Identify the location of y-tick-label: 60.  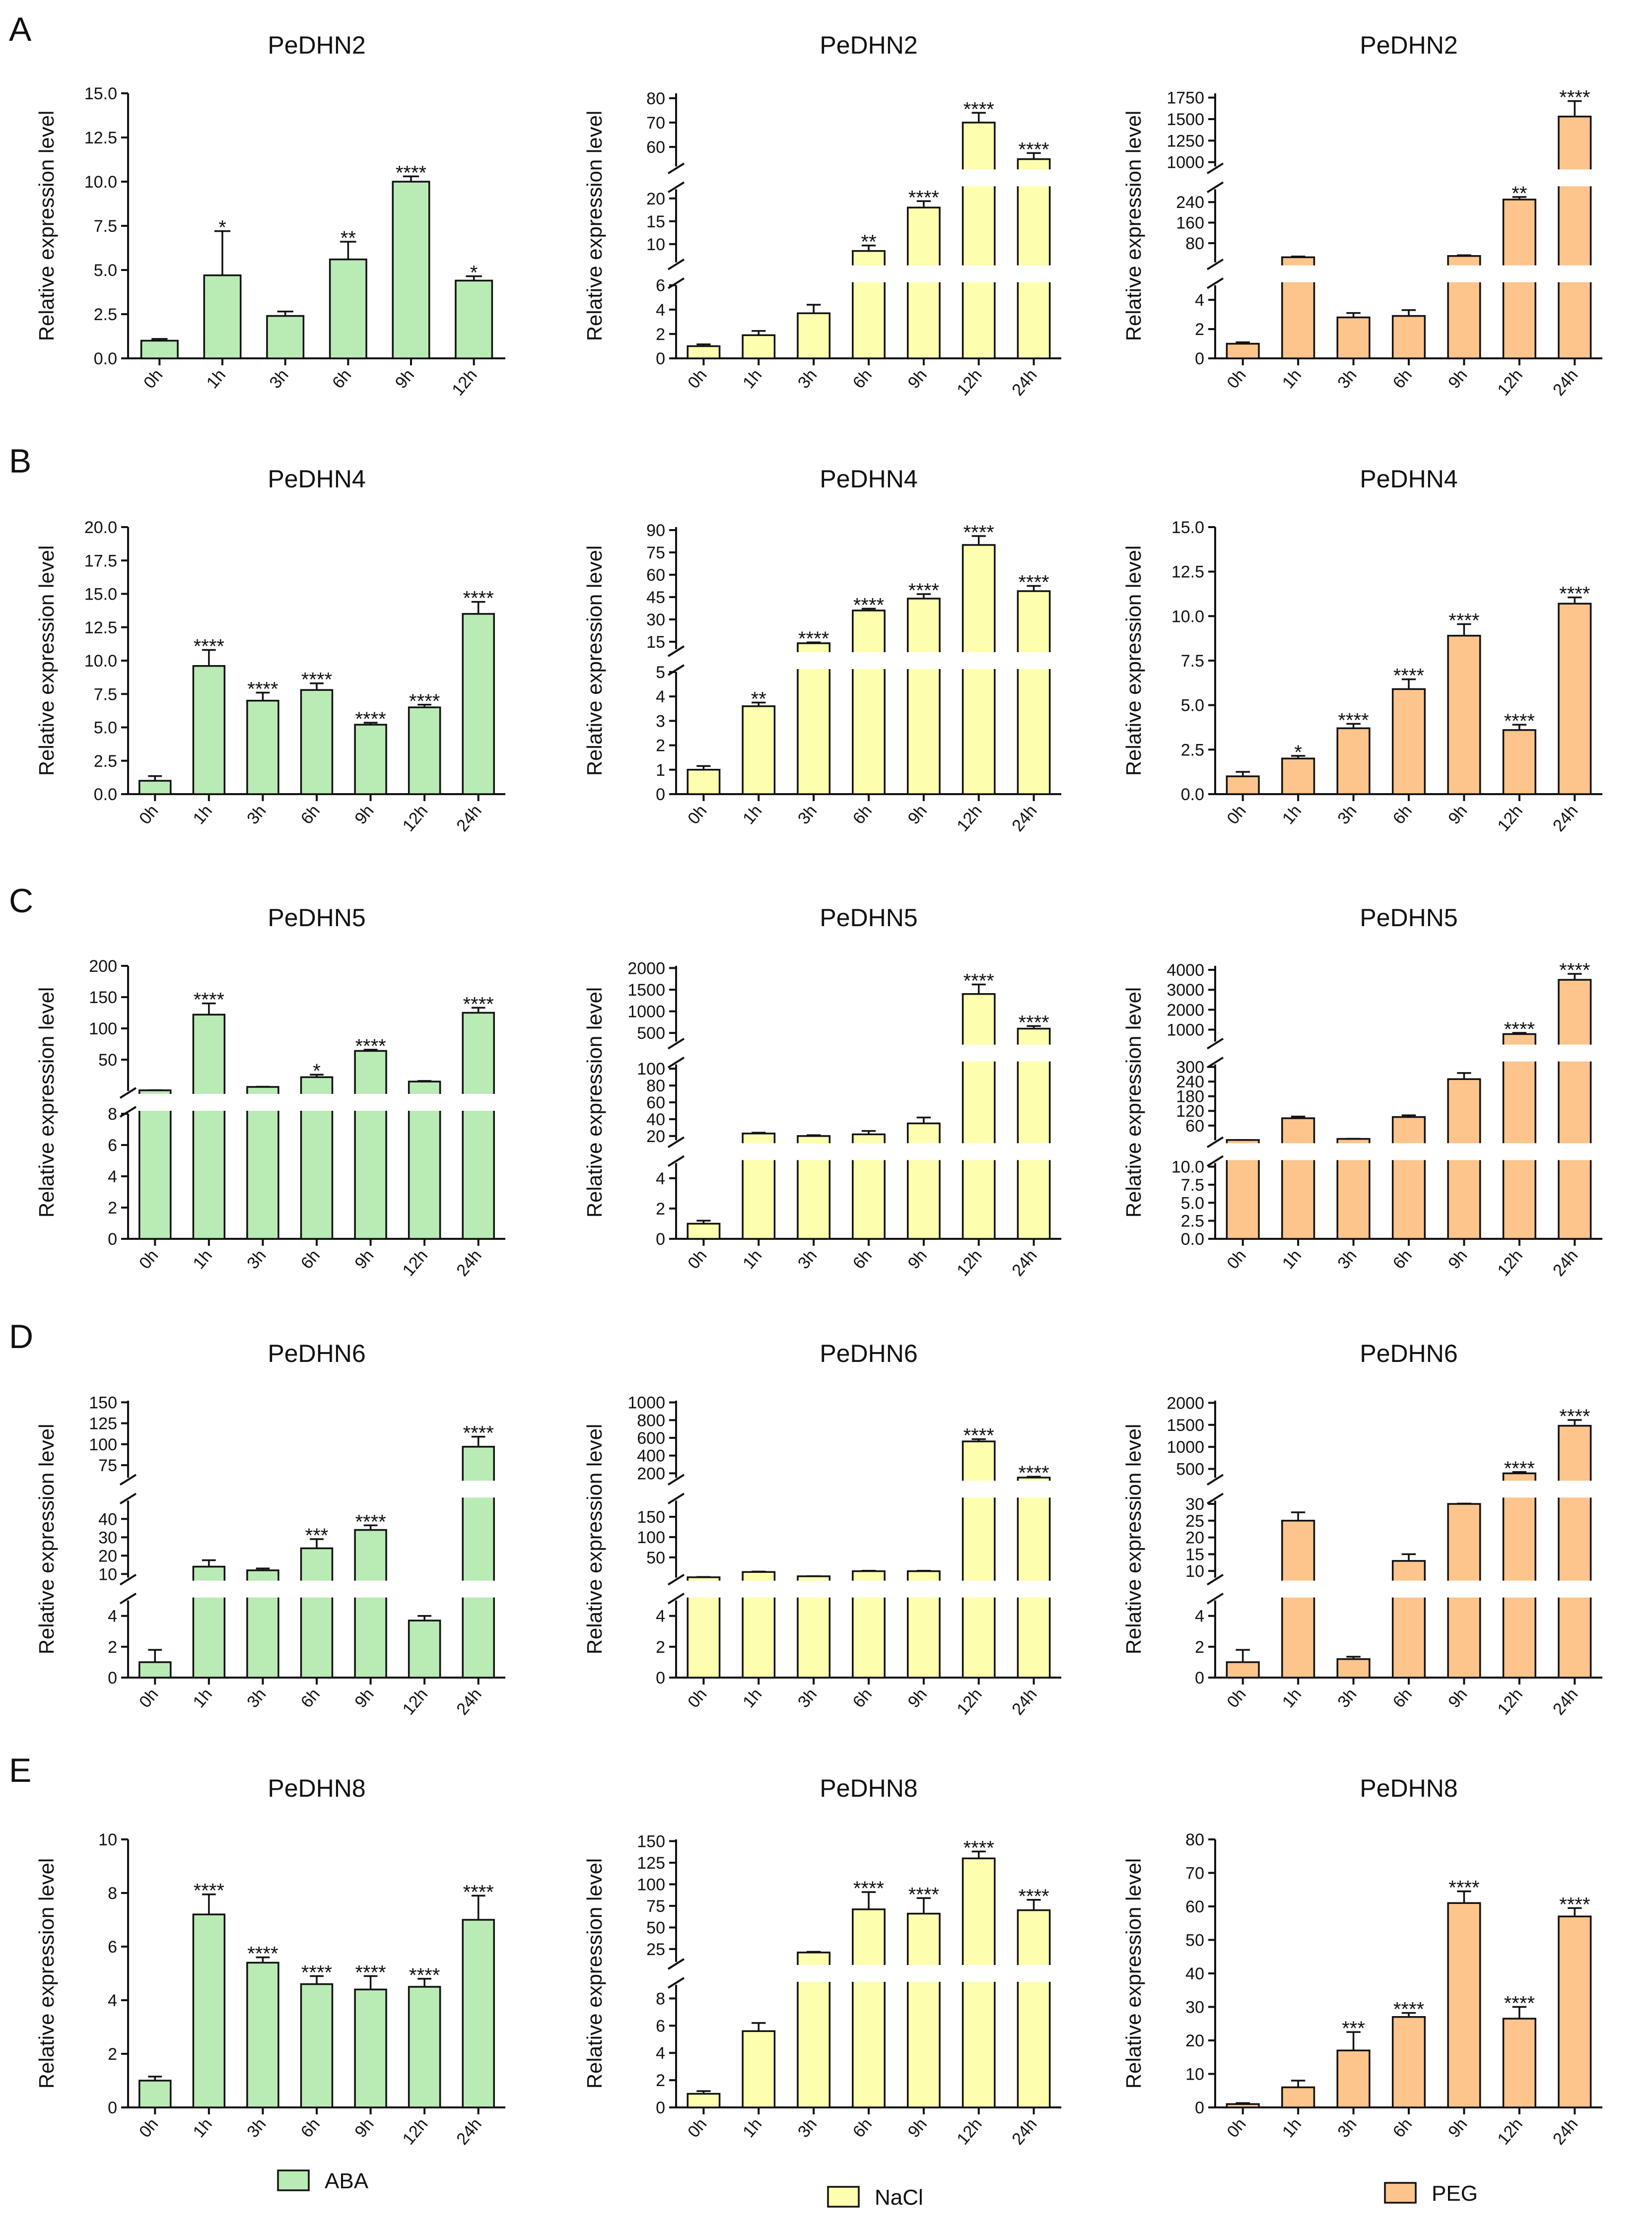
(656, 1103).